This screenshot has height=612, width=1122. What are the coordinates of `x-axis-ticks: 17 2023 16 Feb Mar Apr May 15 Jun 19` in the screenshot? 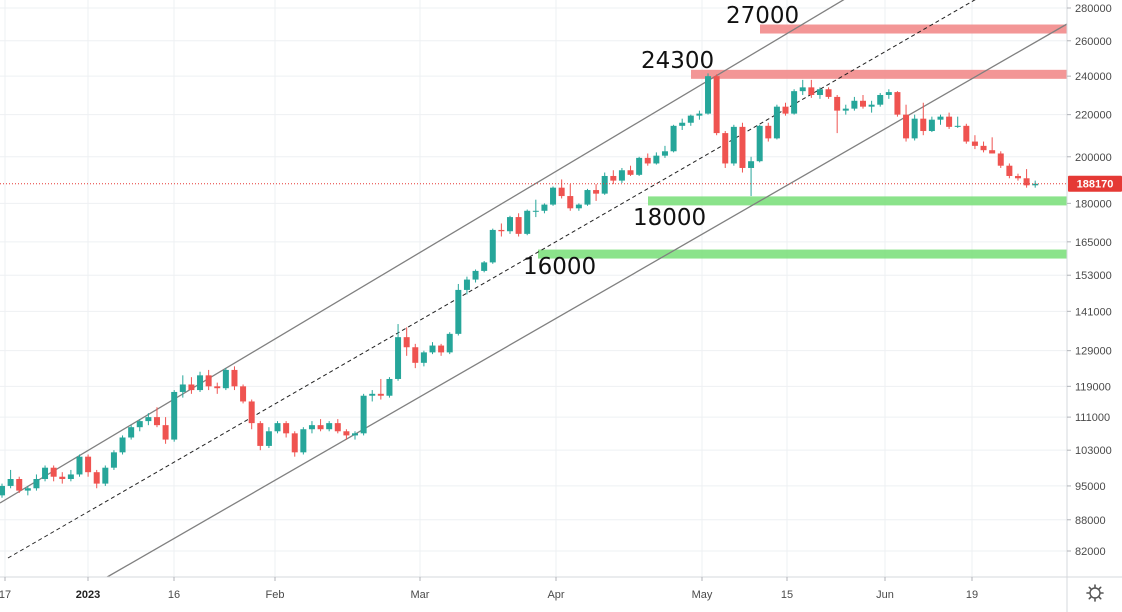 It's located at (489, 589).